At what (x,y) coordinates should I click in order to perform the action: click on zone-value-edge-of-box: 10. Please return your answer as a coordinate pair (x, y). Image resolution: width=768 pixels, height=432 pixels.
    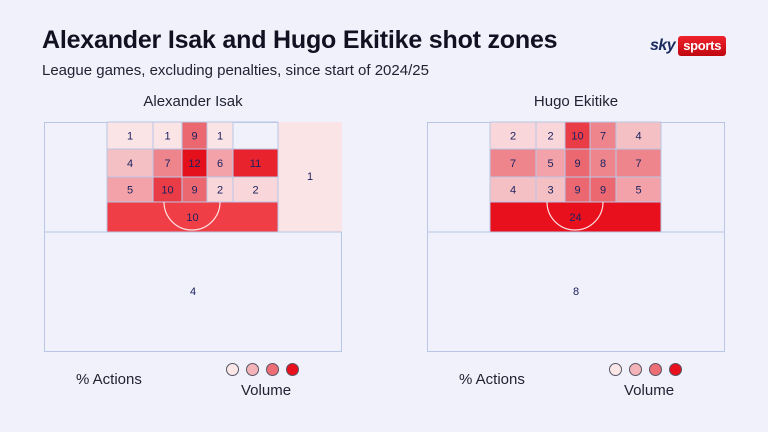
    Looking at the image, I should click on (192, 218).